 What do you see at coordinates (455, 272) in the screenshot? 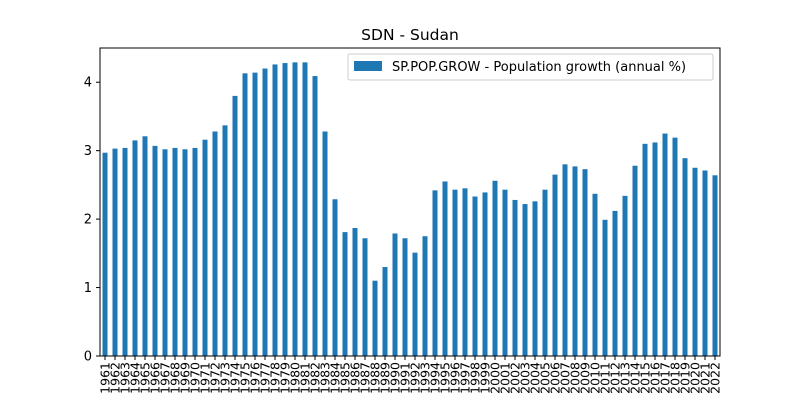
I see `bar-1996` at bounding box center [455, 272].